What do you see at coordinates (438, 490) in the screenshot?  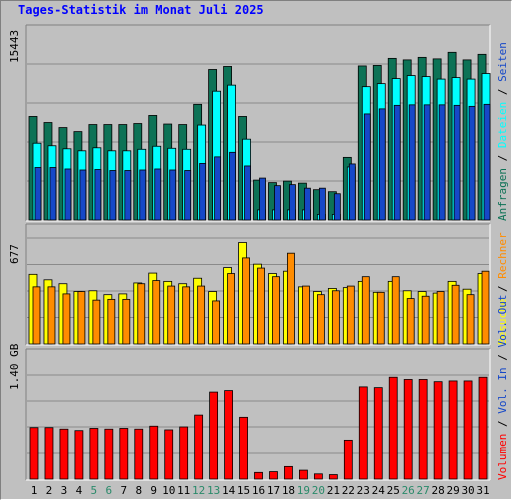 I see `day-tick-label: 28` at bounding box center [438, 490].